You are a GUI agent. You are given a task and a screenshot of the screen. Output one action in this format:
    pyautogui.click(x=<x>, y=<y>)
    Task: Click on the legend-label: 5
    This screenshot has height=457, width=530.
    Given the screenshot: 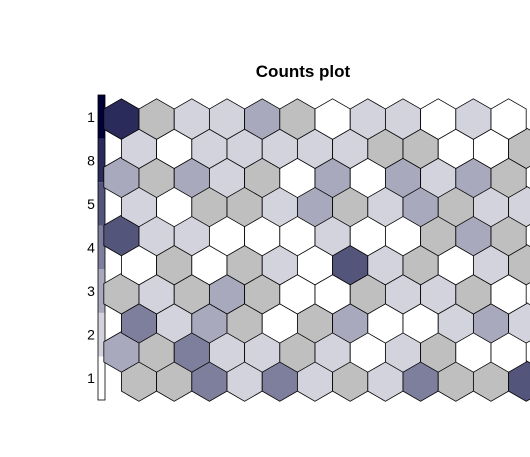 What is the action you would take?
    pyautogui.click(x=91, y=204)
    